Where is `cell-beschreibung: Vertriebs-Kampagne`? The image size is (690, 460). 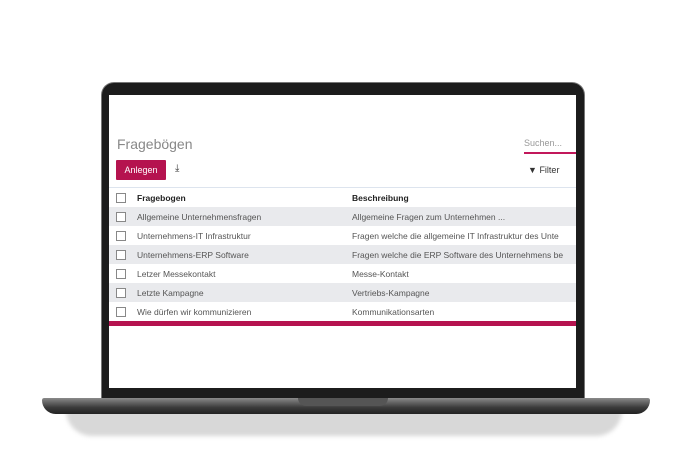
cell-beschreibung: Vertriebs-Kampagne is located at coordinates (391, 293).